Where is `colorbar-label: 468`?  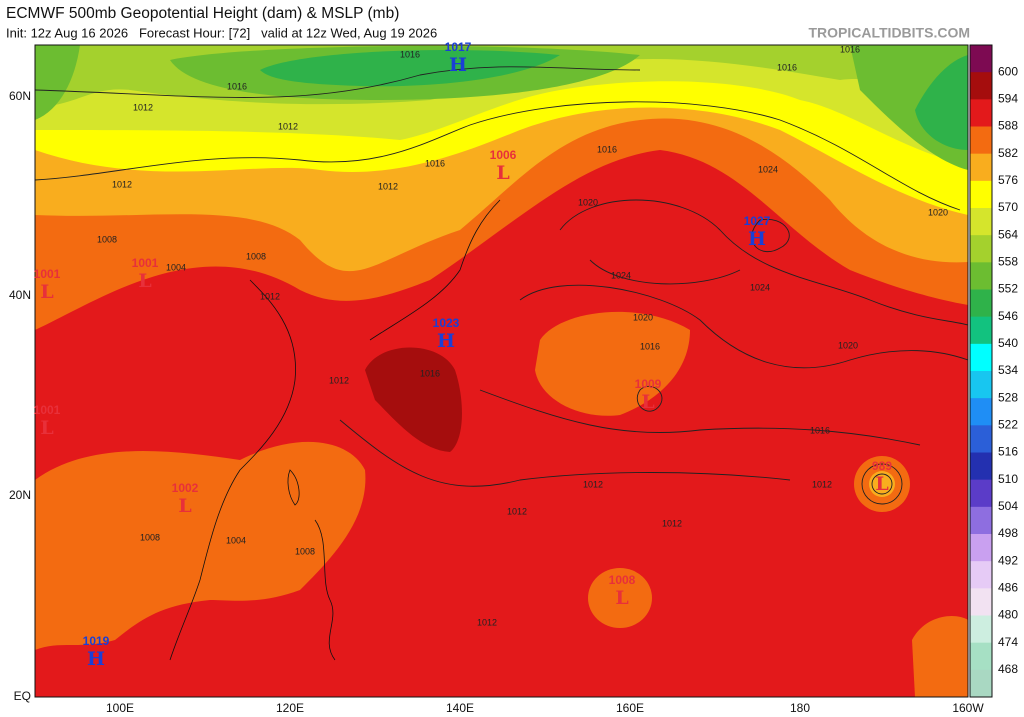
colorbar-label: 468 is located at coordinates (1008, 669).